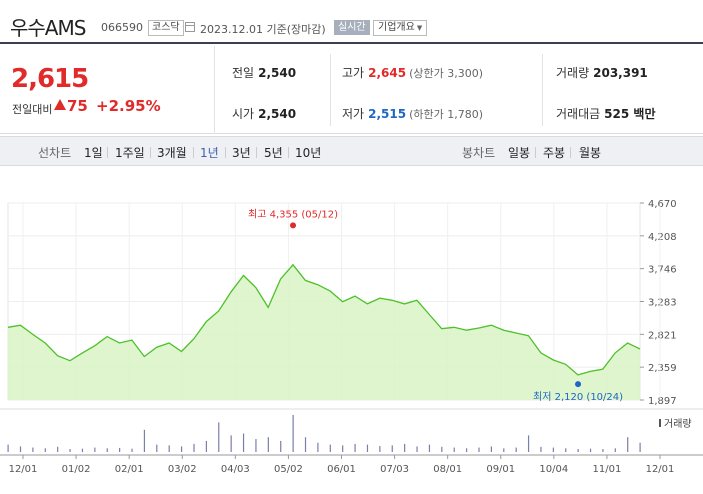 This screenshot has height=494, width=703. What do you see at coordinates (590, 153) in the screenshot?
I see `tab-monthly: 월봉` at bounding box center [590, 153].